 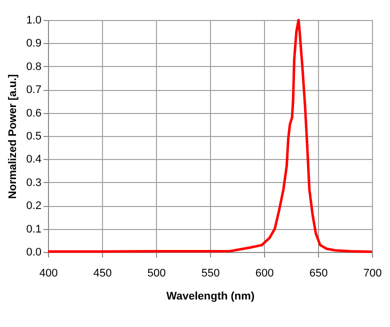 What do you see at coordinates (48, 274) in the screenshot?
I see `x-tick-label: 400` at bounding box center [48, 274].